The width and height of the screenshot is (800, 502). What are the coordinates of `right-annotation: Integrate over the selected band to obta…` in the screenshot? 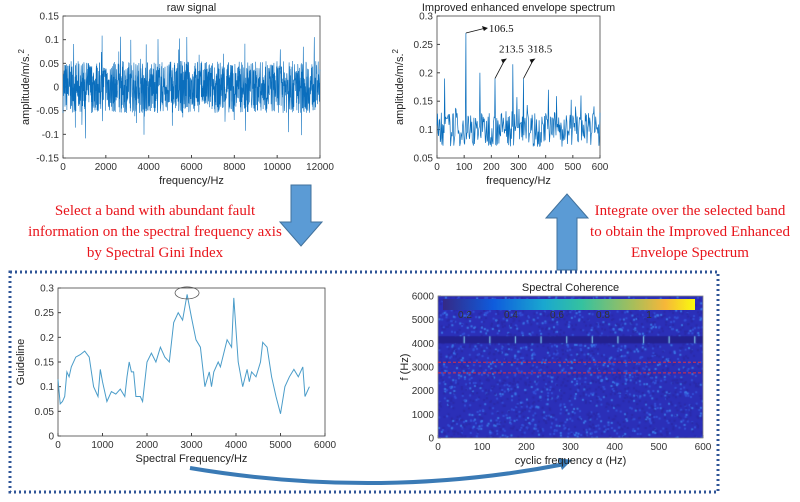 It's located at (690, 232).